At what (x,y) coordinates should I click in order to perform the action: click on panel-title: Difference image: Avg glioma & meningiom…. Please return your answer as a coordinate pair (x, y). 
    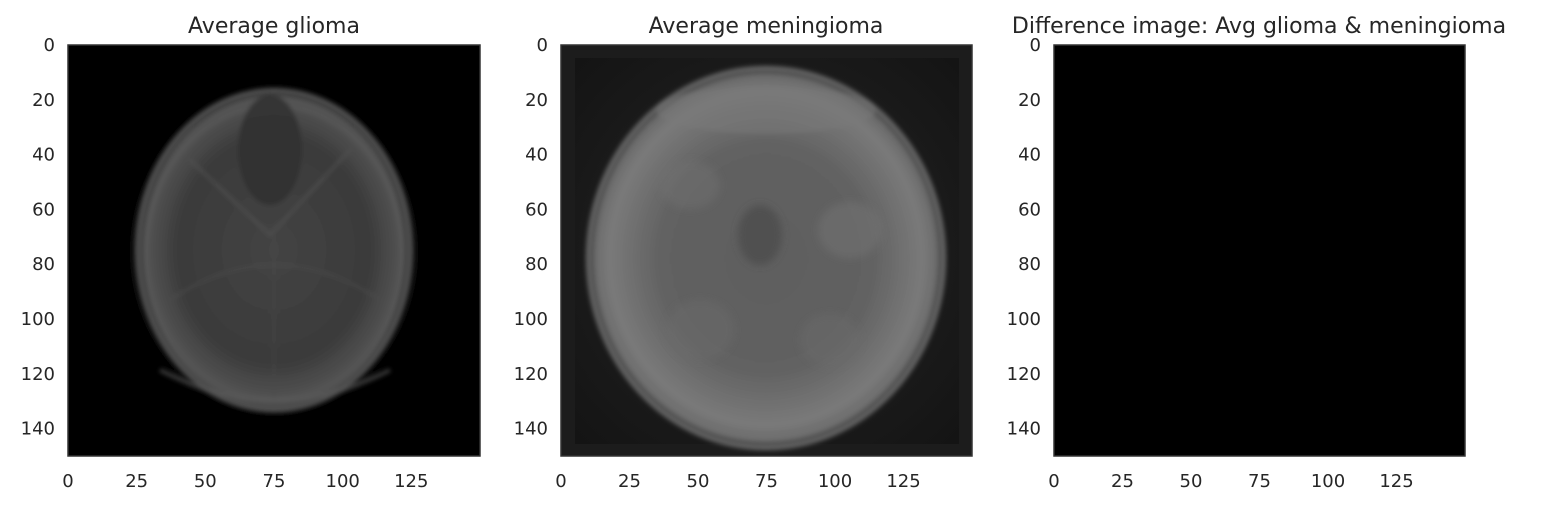
    Looking at the image, I should click on (1259, 26).